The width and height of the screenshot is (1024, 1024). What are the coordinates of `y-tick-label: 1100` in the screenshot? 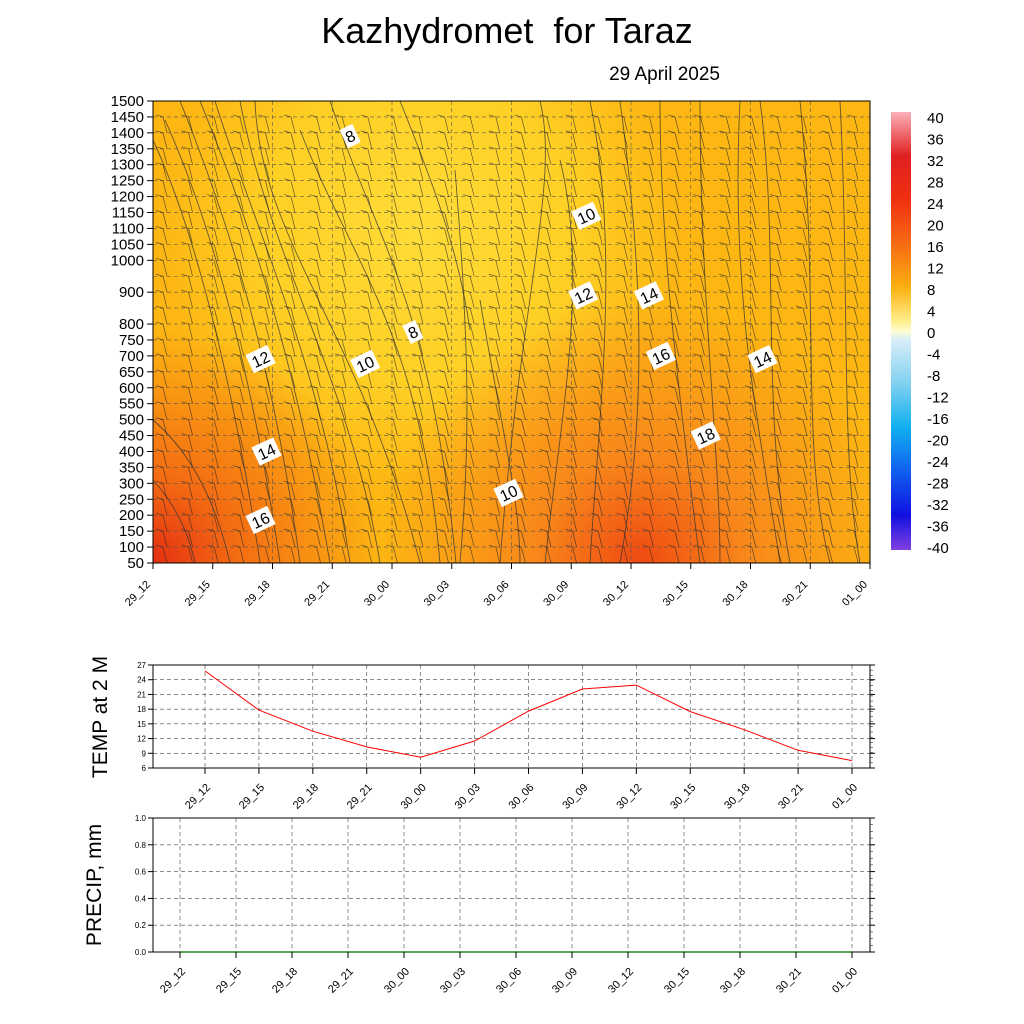 It's located at (128, 228).